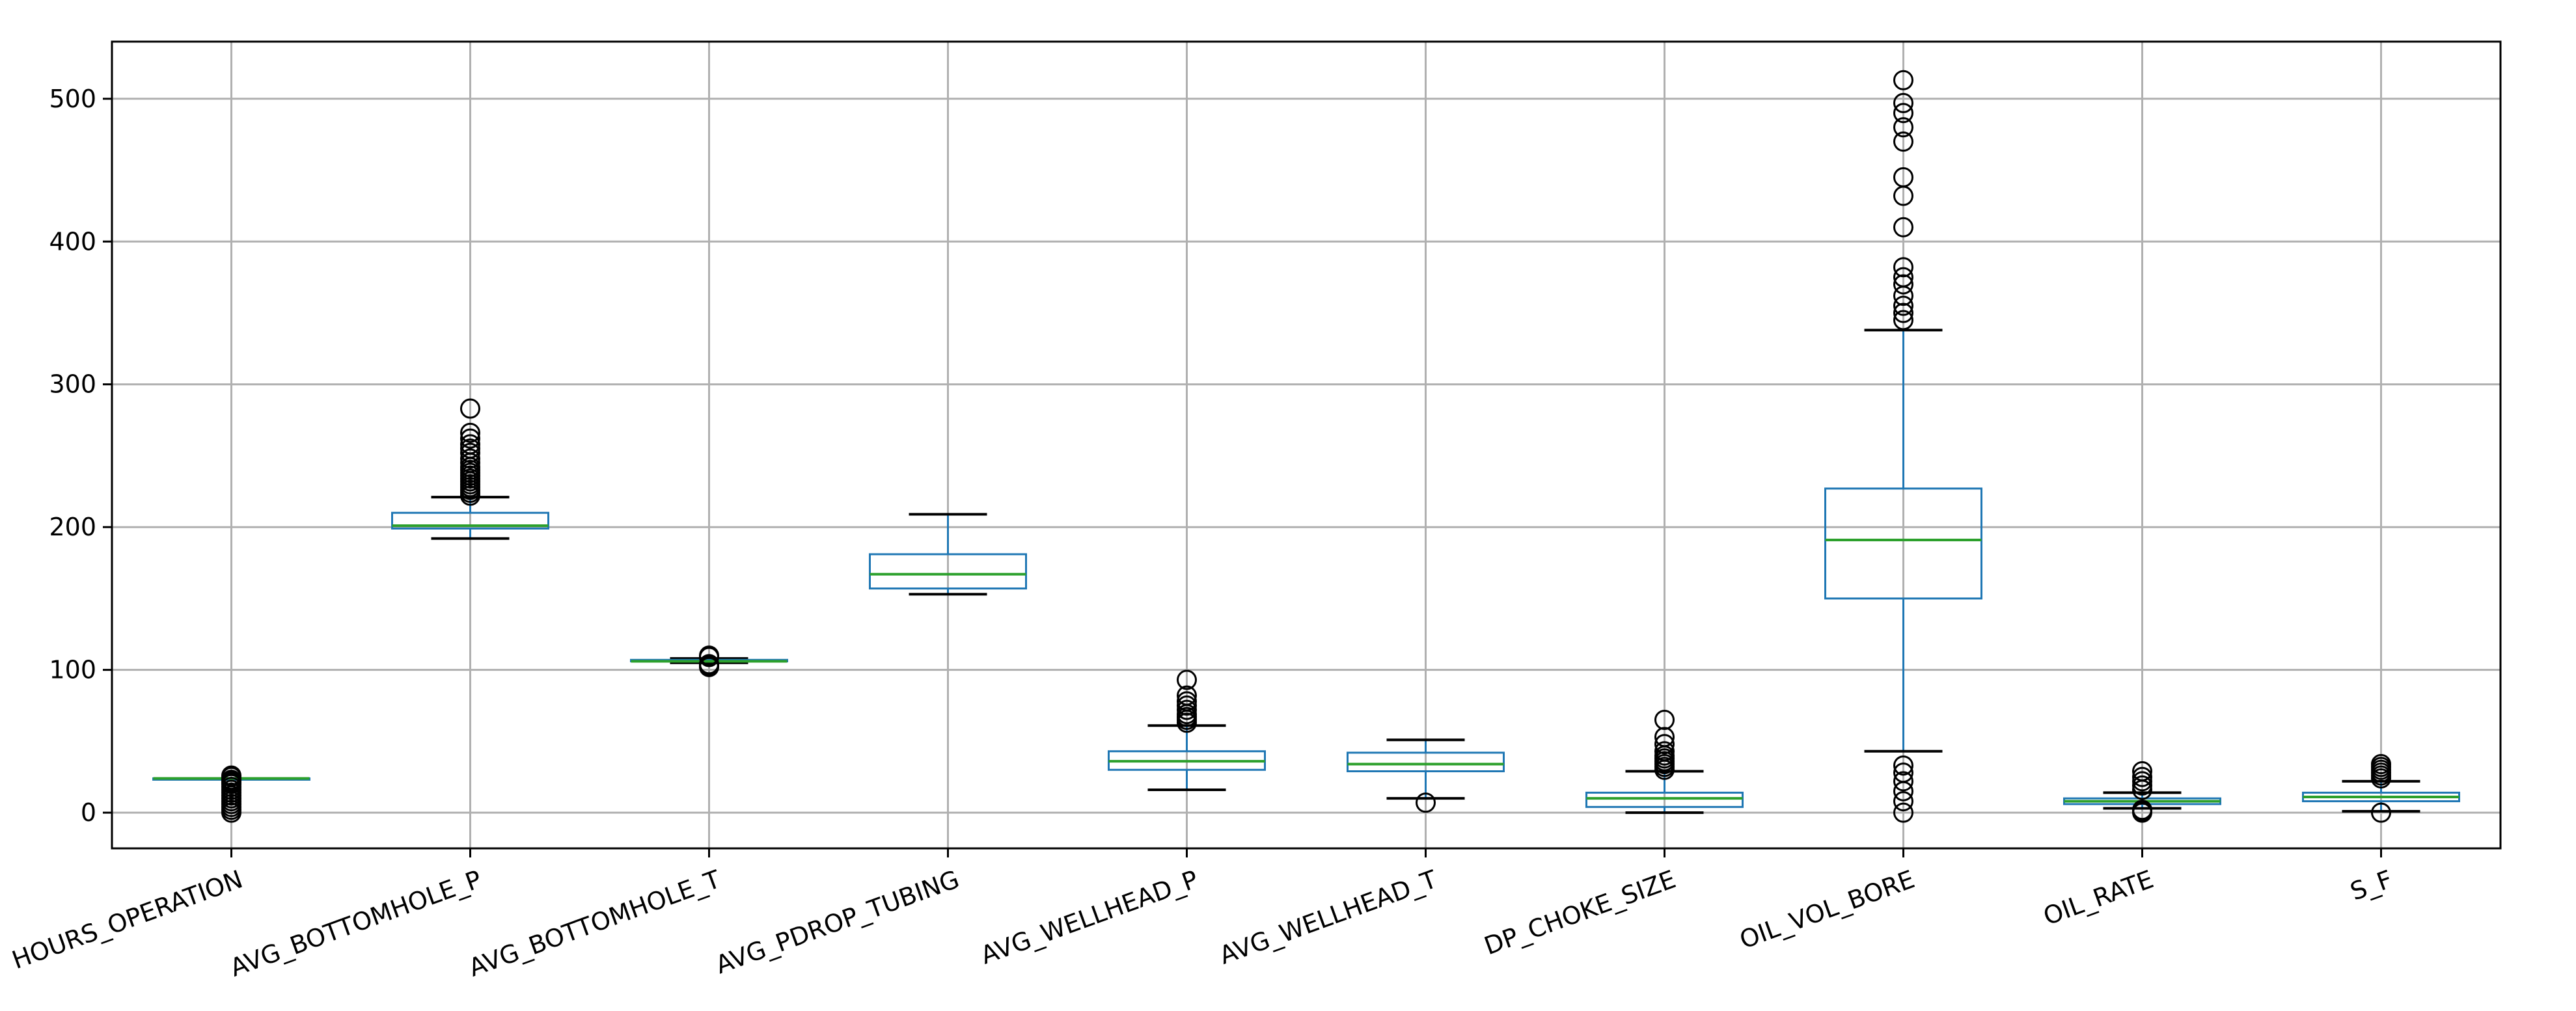  I want to click on y-tick-label: 400, so click(73, 242).